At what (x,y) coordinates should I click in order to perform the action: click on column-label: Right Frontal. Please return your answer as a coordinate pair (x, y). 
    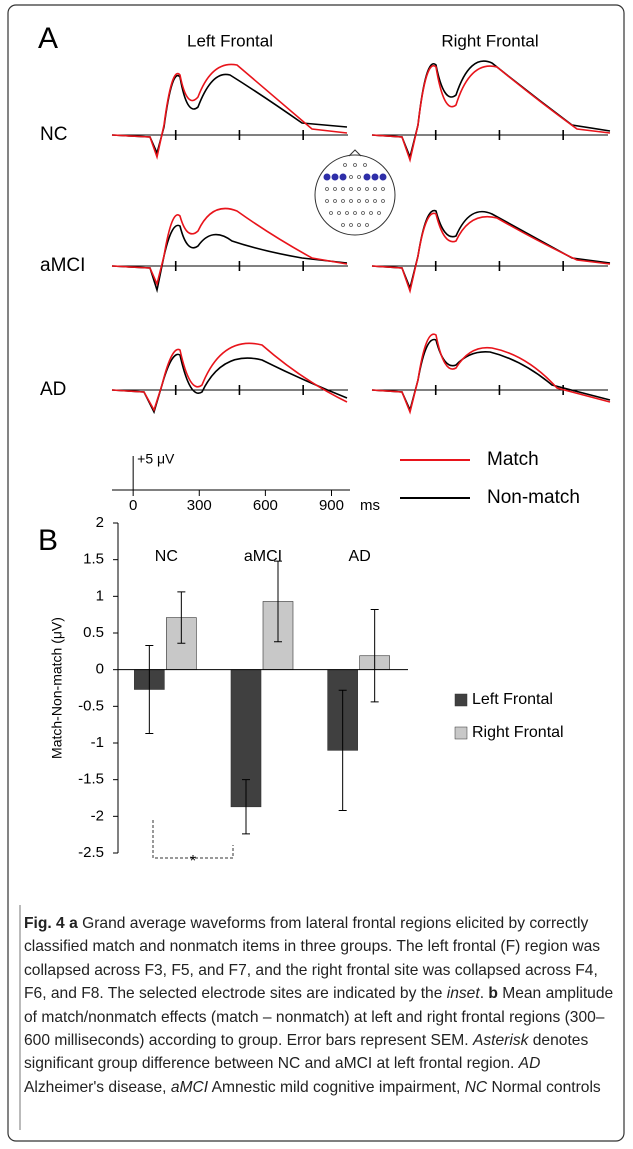
    Looking at the image, I should click on (489, 40).